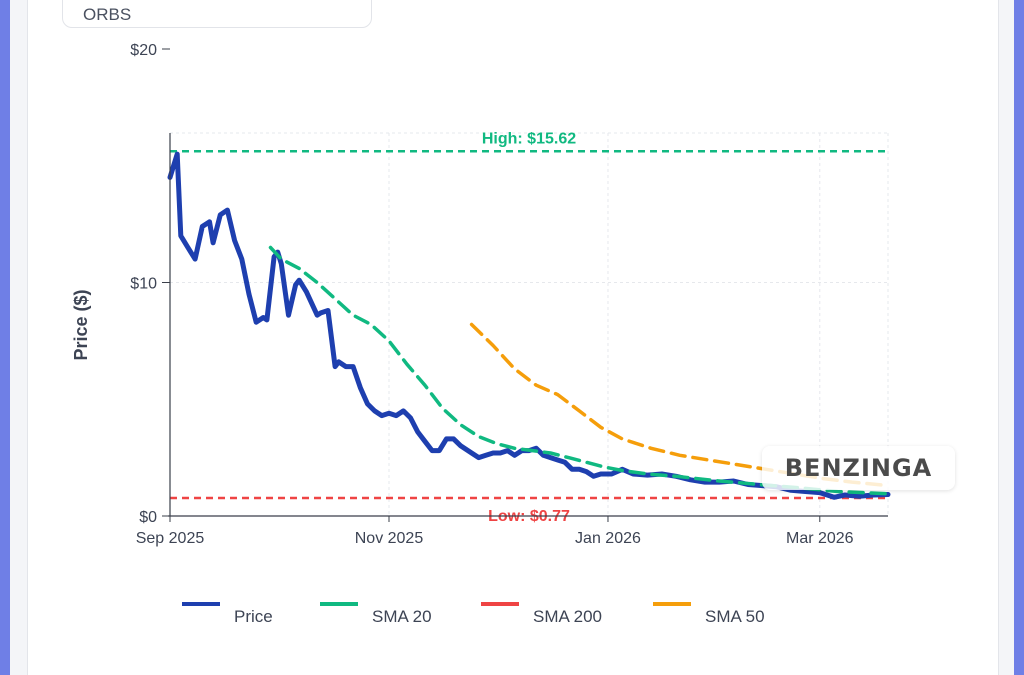 This screenshot has height=675, width=1024. Describe the element at coordinates (608, 538) in the screenshot. I see `x-tick-label: Jan 2026` at that location.